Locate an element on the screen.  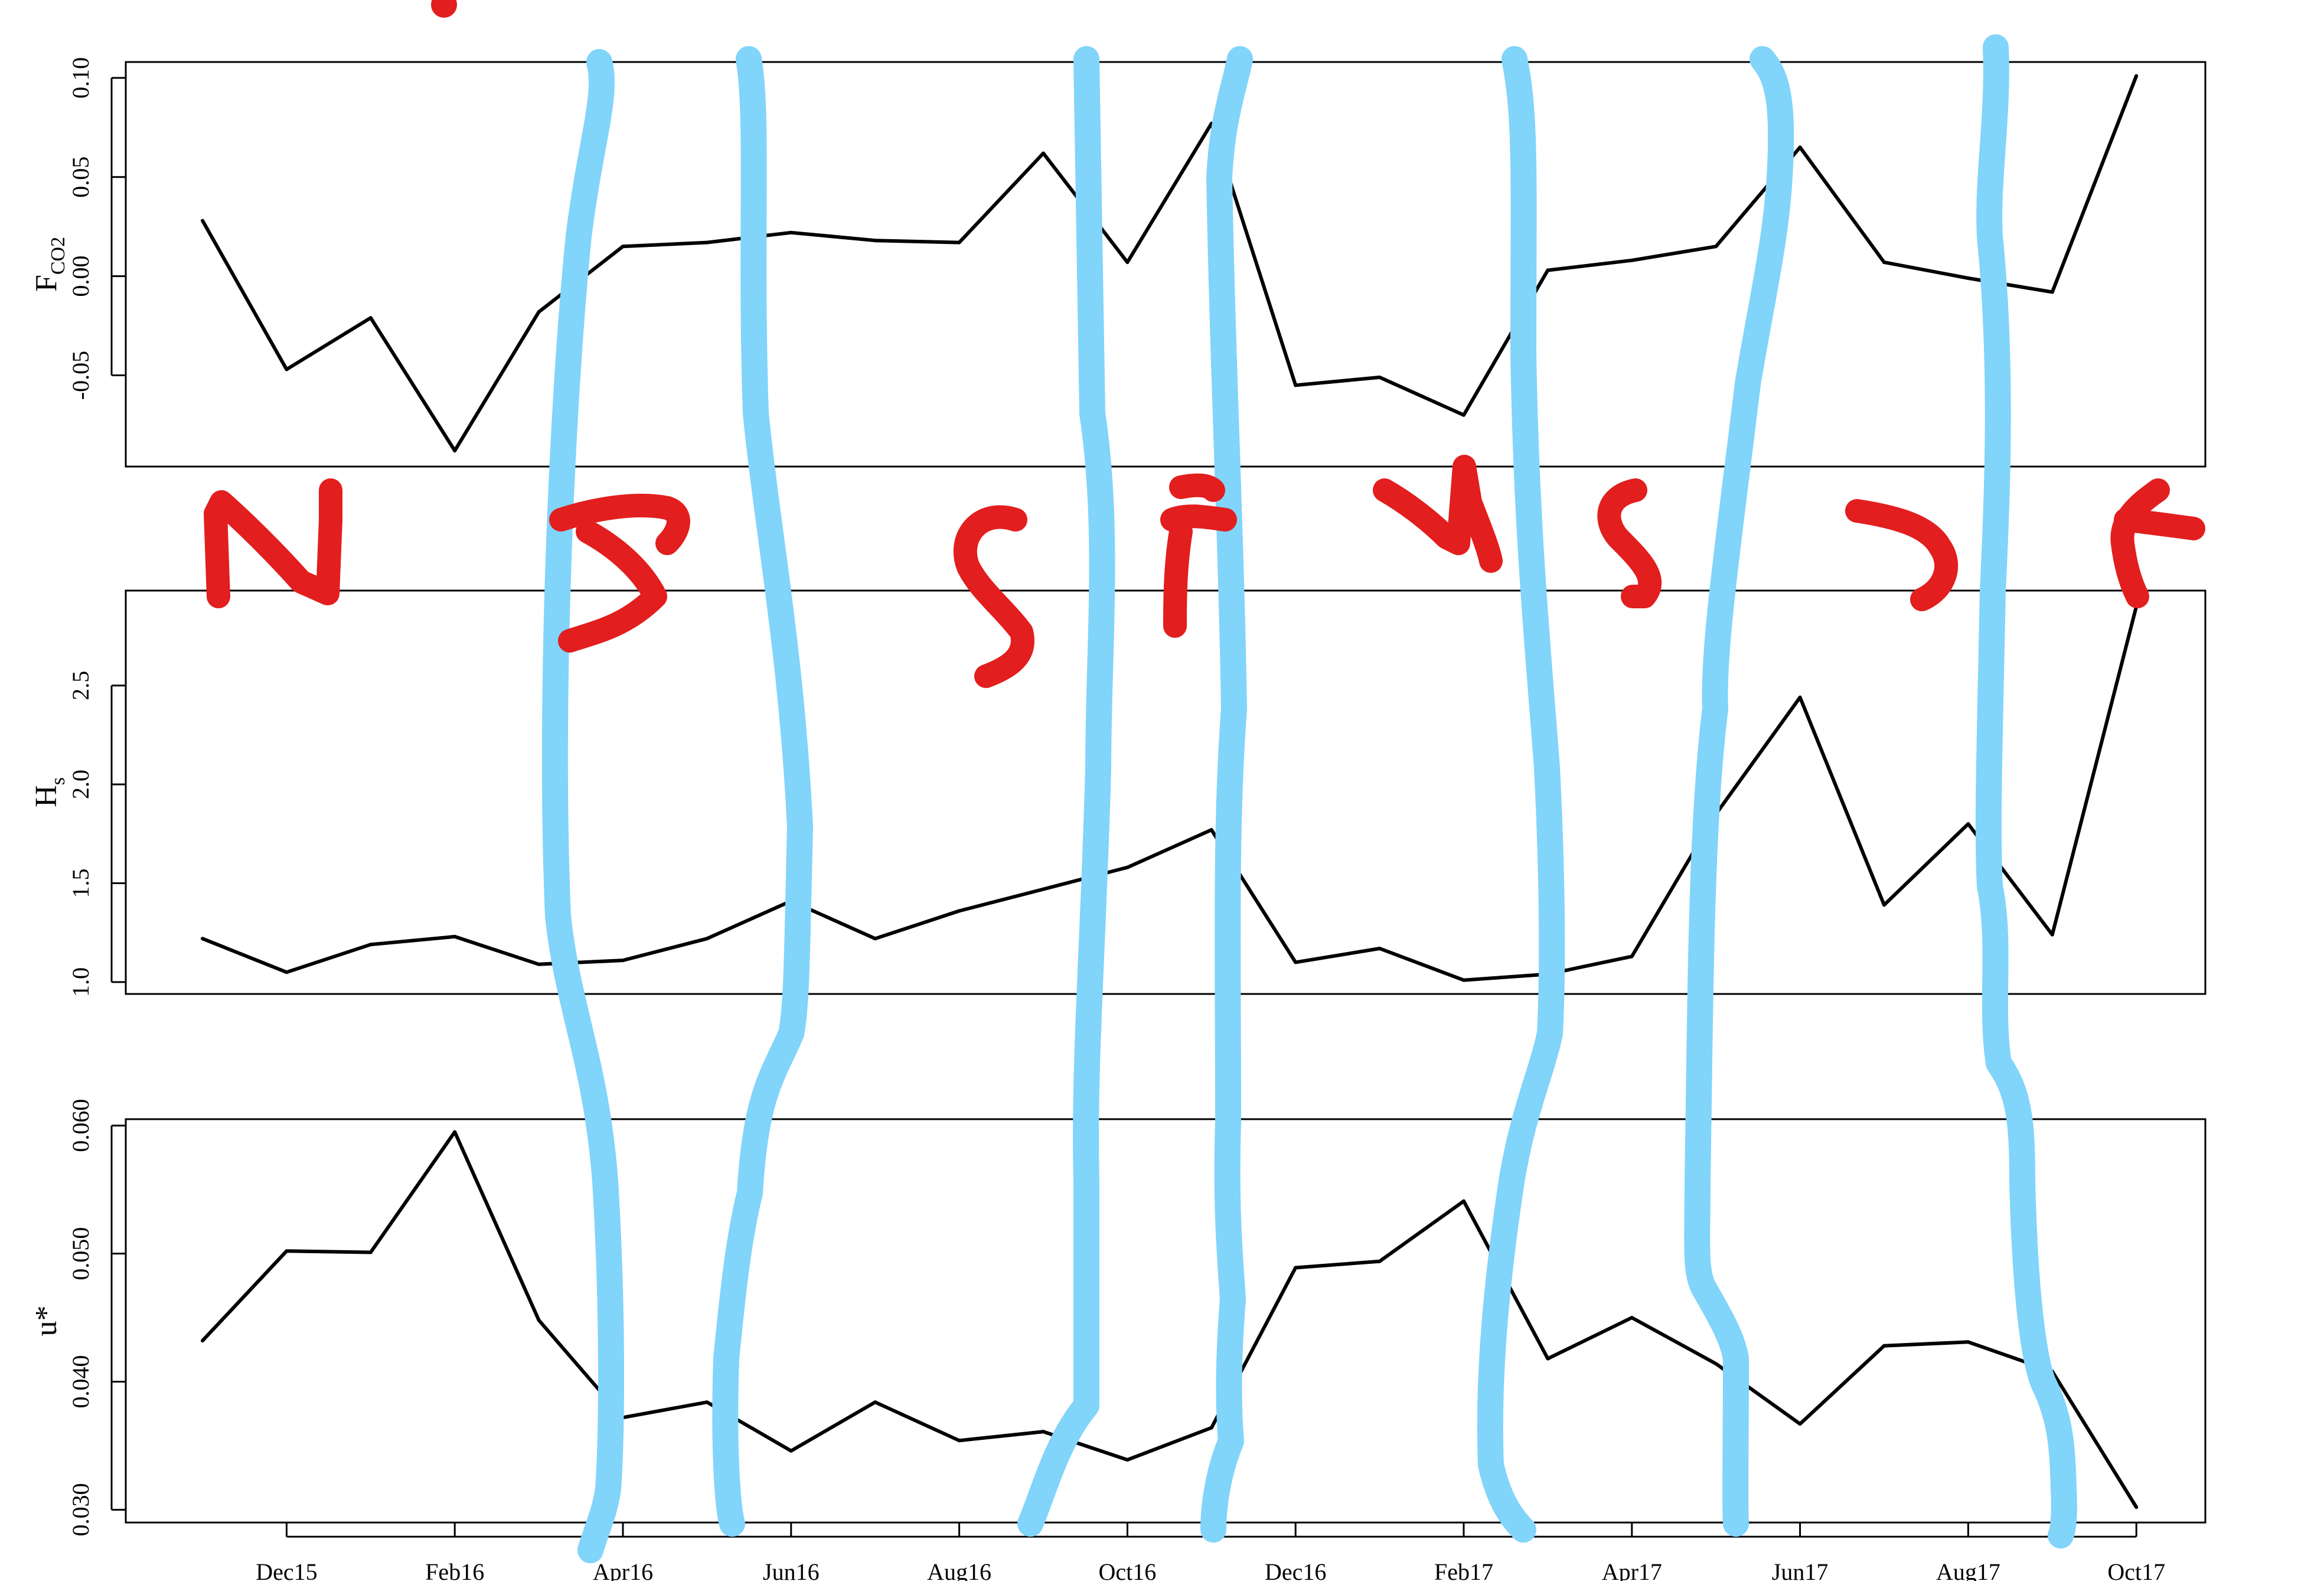
y-tick-label: -0.05 is located at coordinates (81, 375).